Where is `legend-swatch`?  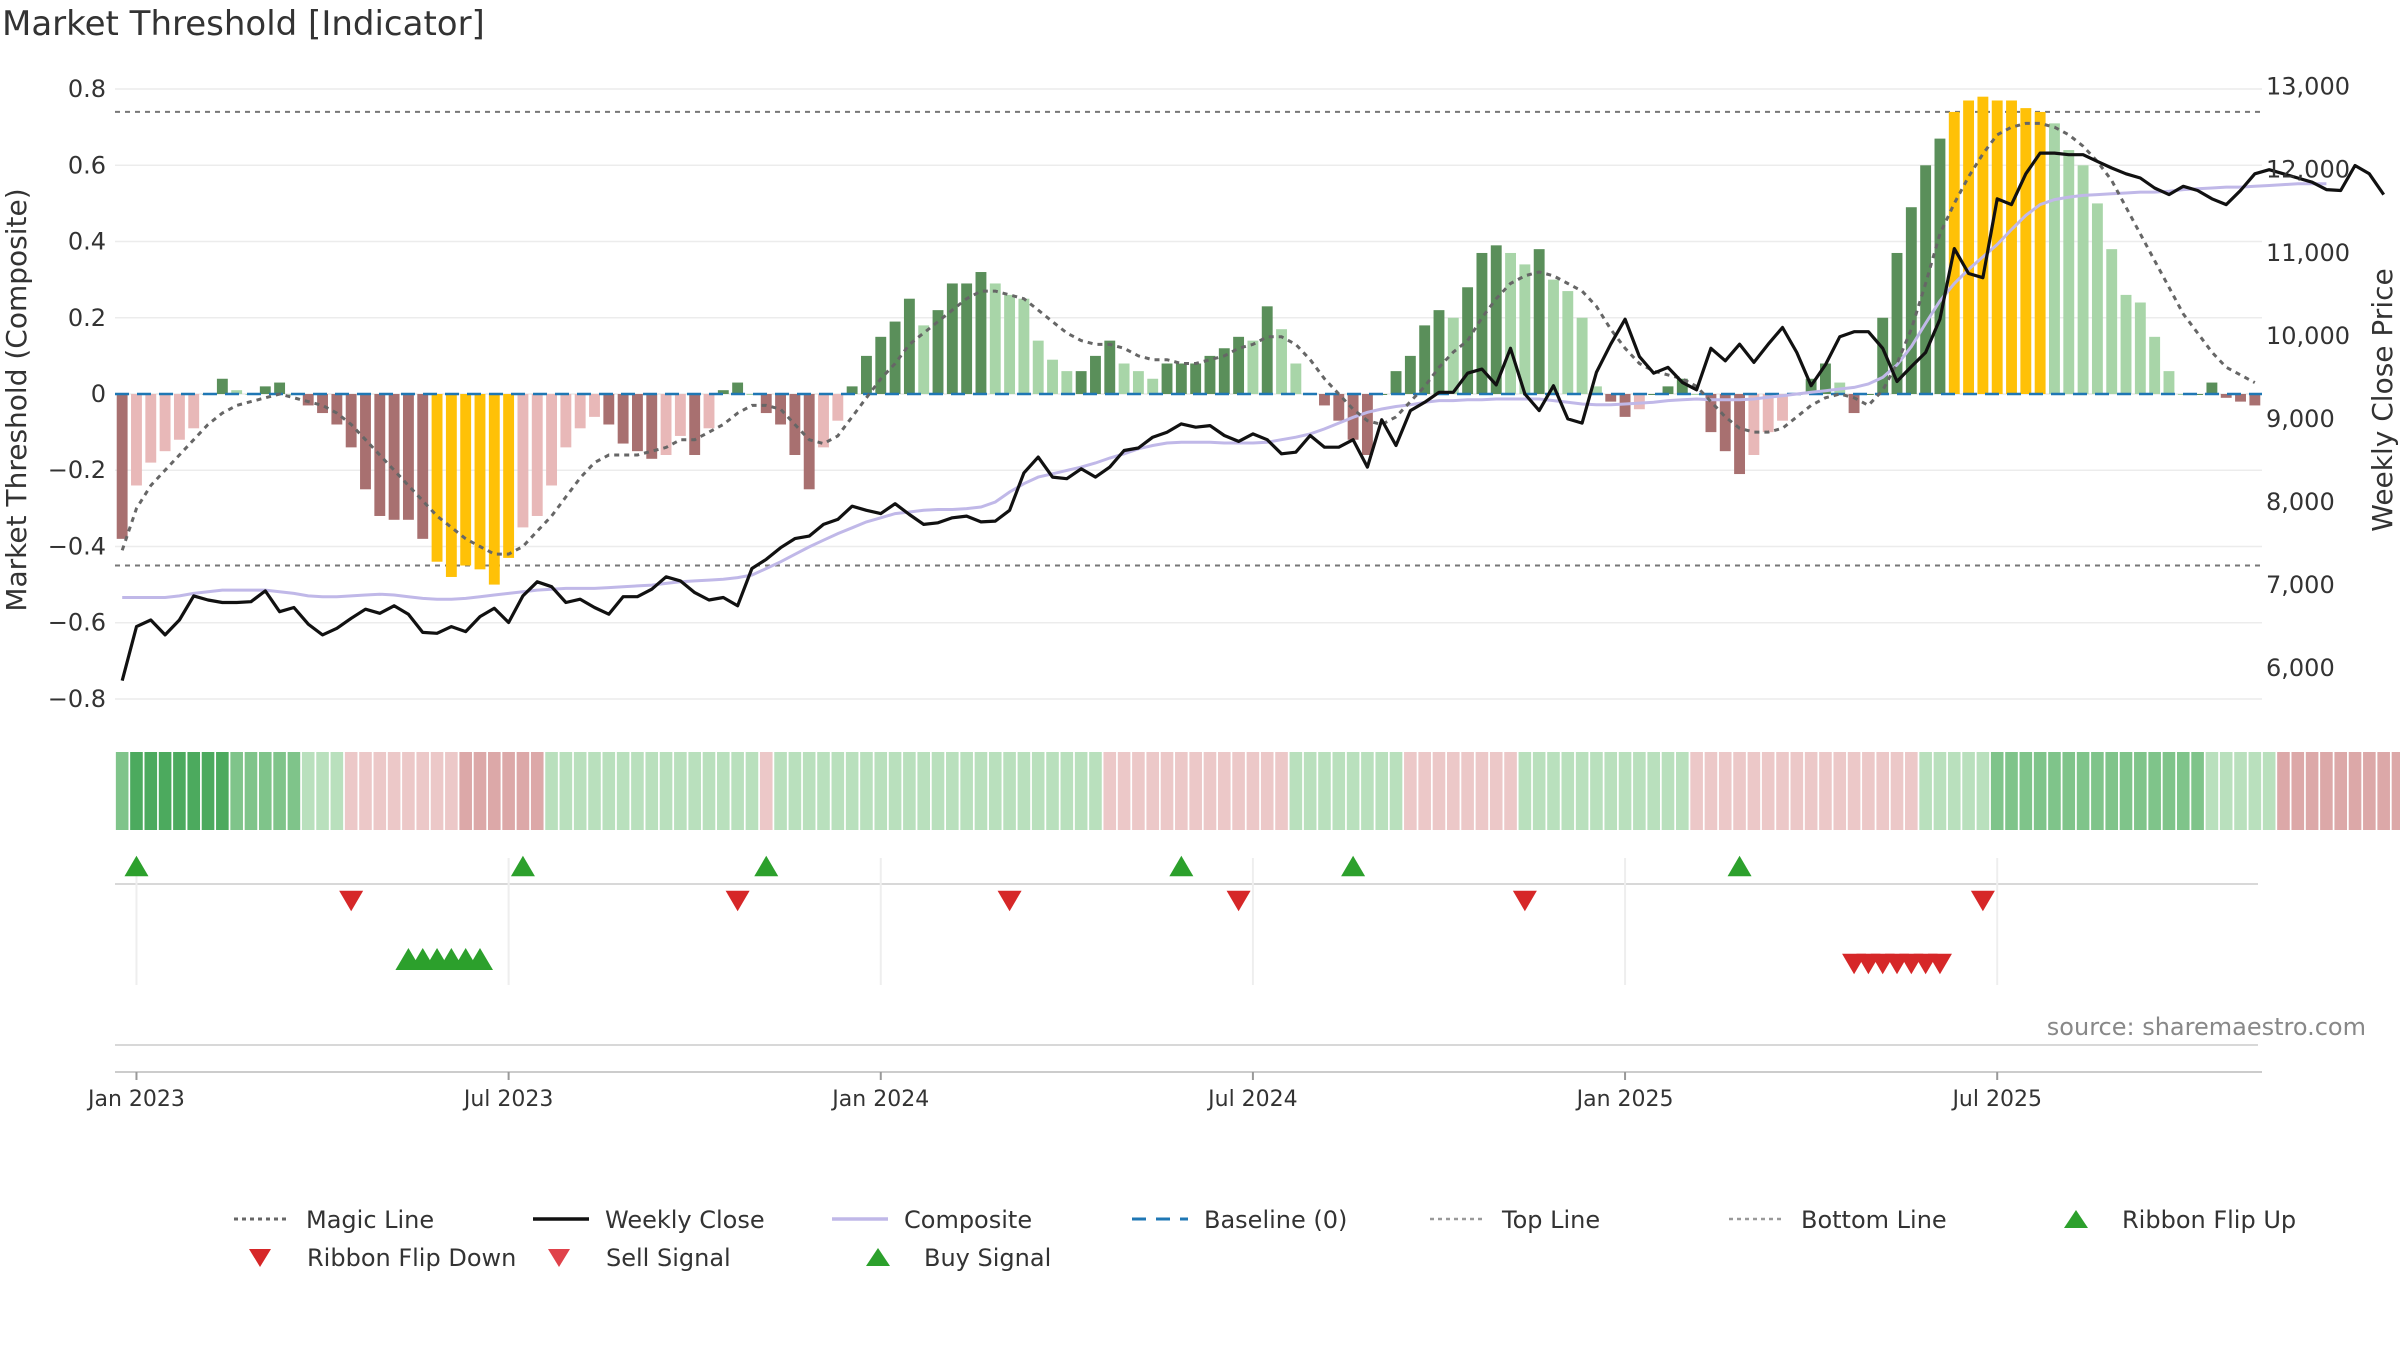 legend-swatch is located at coordinates (2076, 1219).